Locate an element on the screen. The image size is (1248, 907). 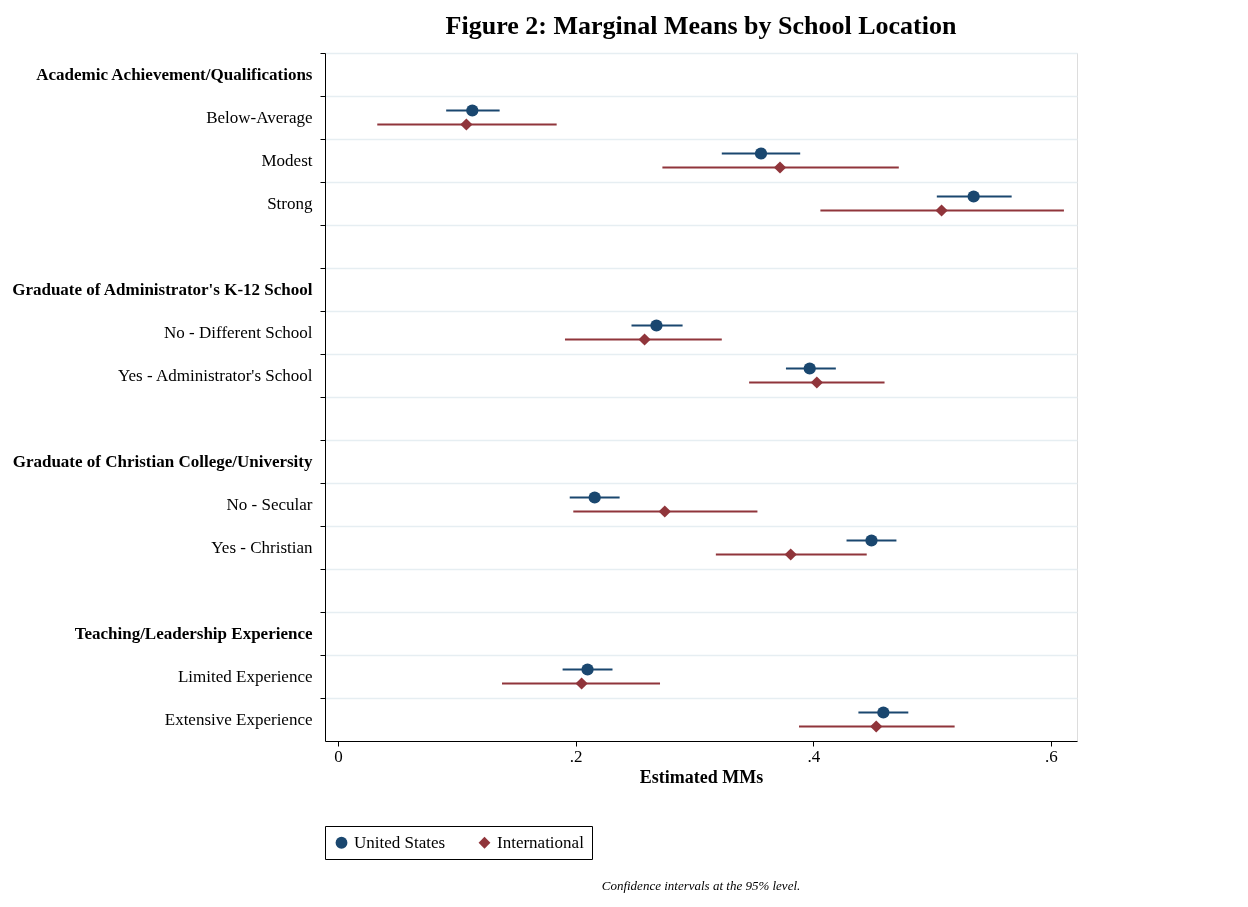
y-tick-label: Yes - Administrator's School is located at coordinates (215, 375).